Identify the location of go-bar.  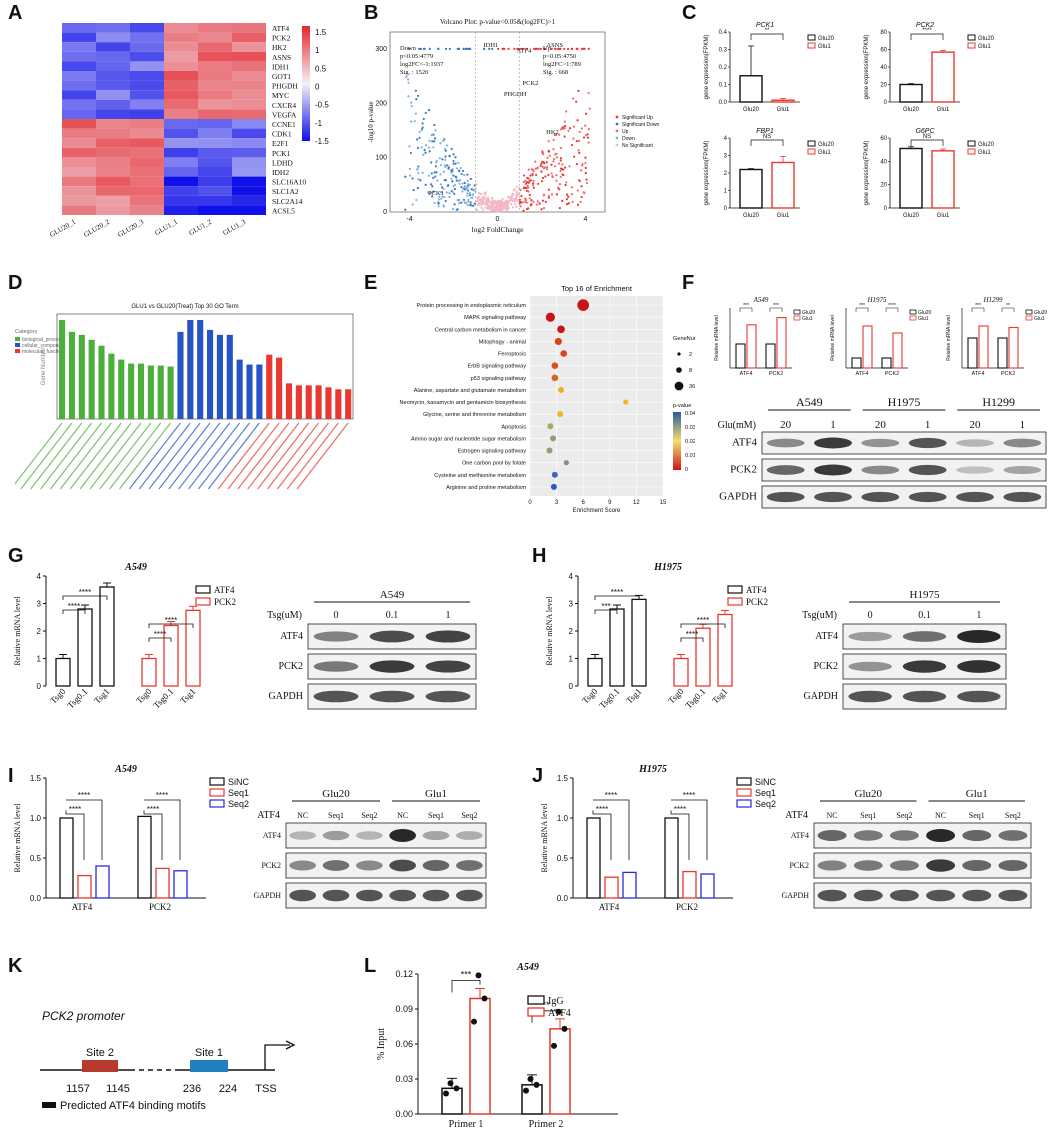
(328, 403).